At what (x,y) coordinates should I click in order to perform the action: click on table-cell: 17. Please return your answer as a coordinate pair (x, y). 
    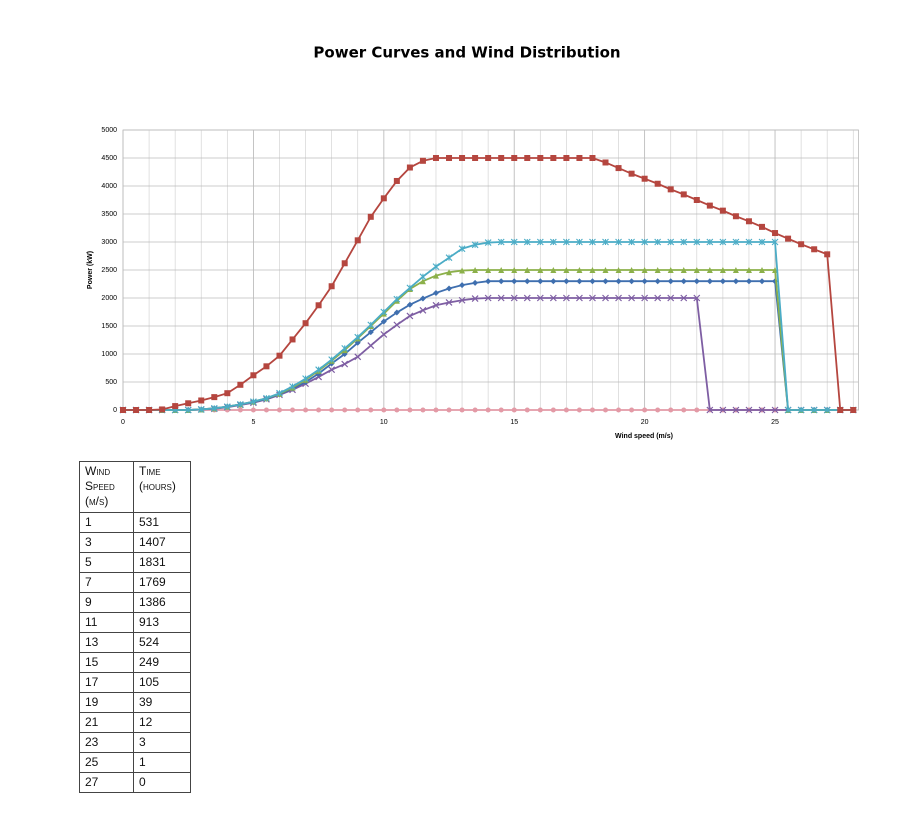
    Looking at the image, I should click on (106, 682).